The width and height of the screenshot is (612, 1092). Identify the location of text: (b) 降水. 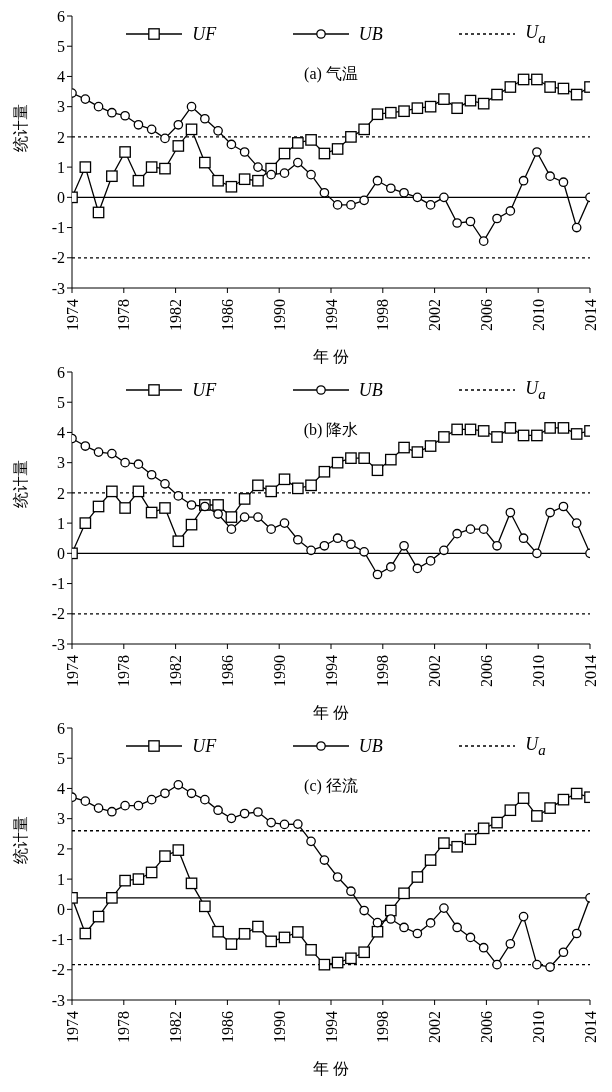
(331, 430).